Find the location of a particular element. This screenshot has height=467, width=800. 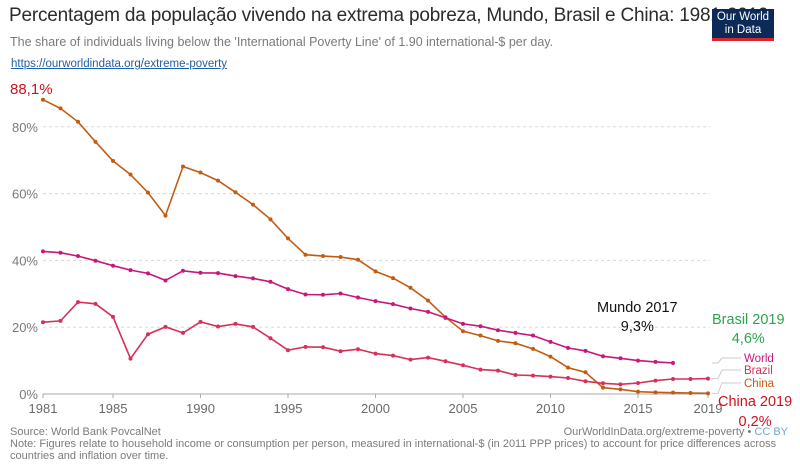

china-end-value: 0,2% is located at coordinates (755, 422).